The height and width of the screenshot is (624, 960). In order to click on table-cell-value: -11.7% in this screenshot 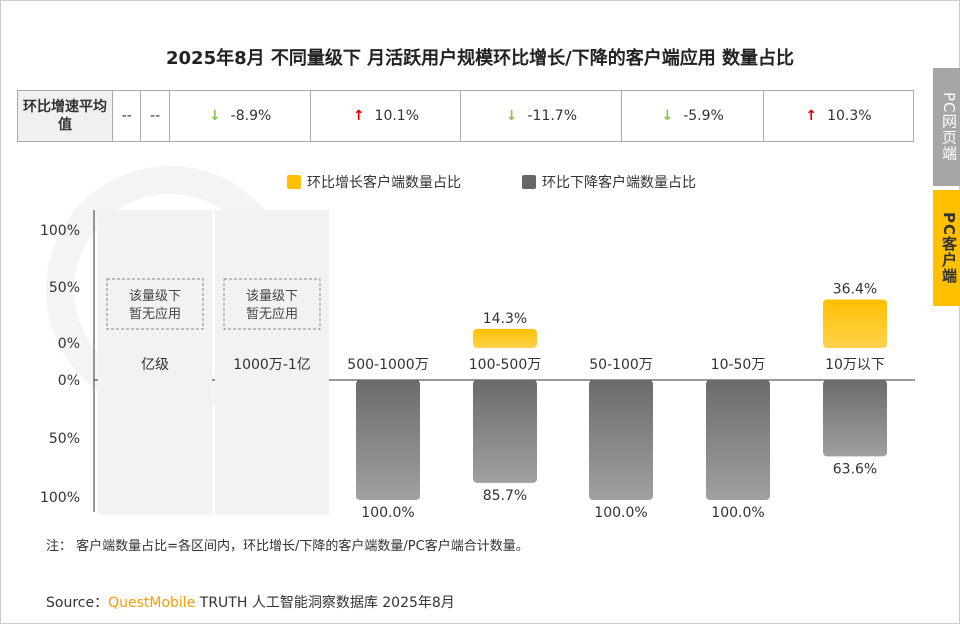, I will do `click(552, 116)`.